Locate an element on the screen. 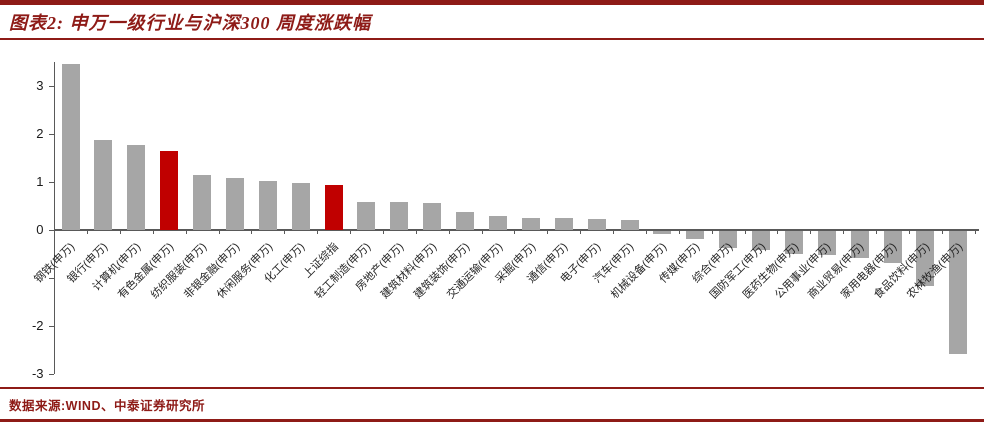 The height and width of the screenshot is (424, 984). bottom-accent-rule is located at coordinates (492, 420).